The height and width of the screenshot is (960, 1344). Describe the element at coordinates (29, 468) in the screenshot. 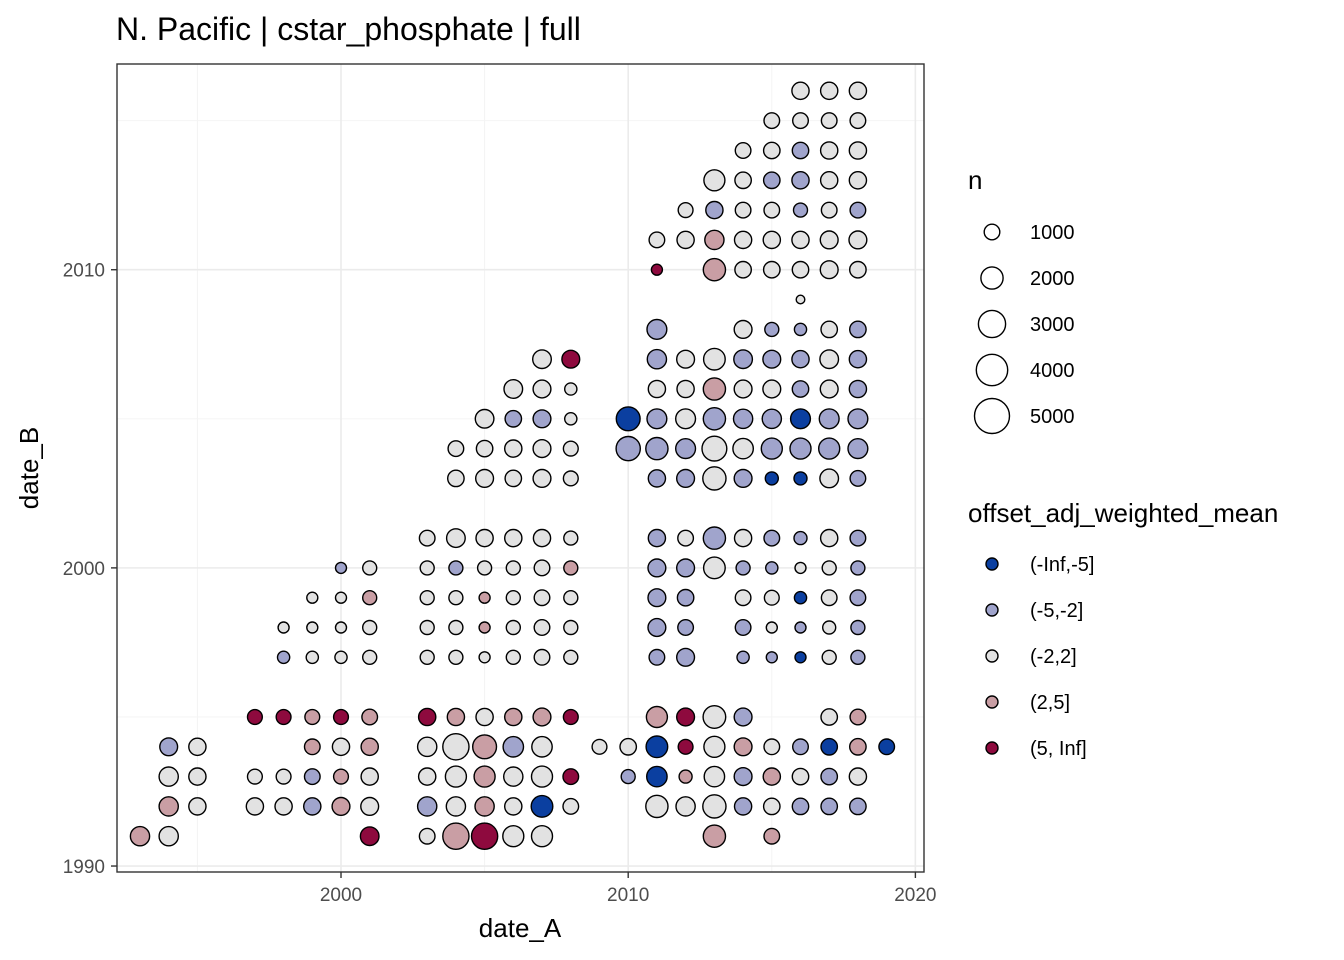

I see `y-axis-title: date_B` at that location.